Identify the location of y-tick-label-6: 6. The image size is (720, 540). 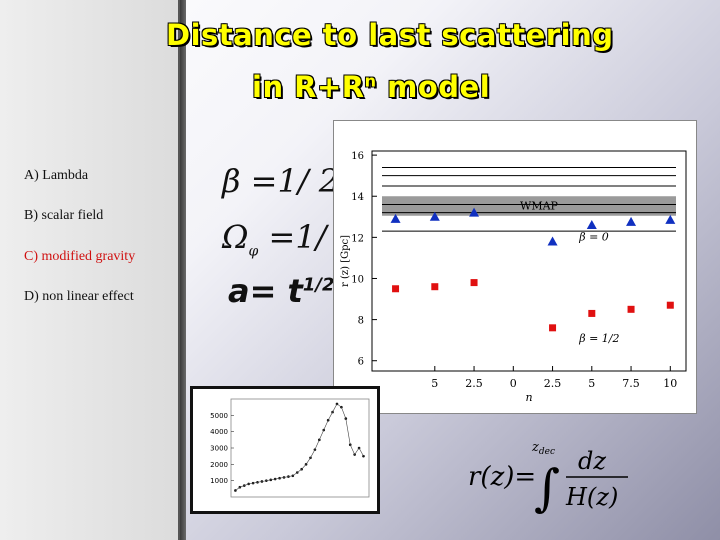
(361, 362).